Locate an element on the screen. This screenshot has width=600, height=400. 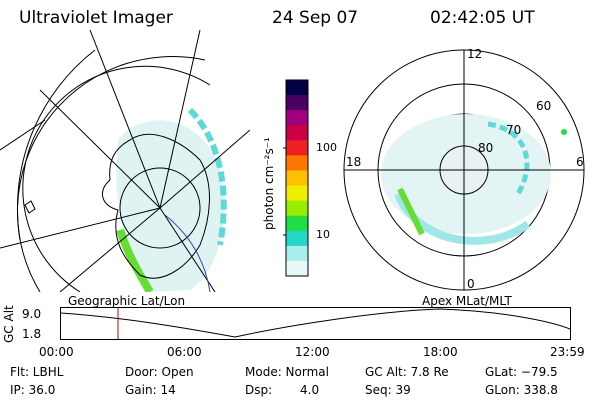
instrument-title: Ultraviolet Imager is located at coordinates (96, 18).